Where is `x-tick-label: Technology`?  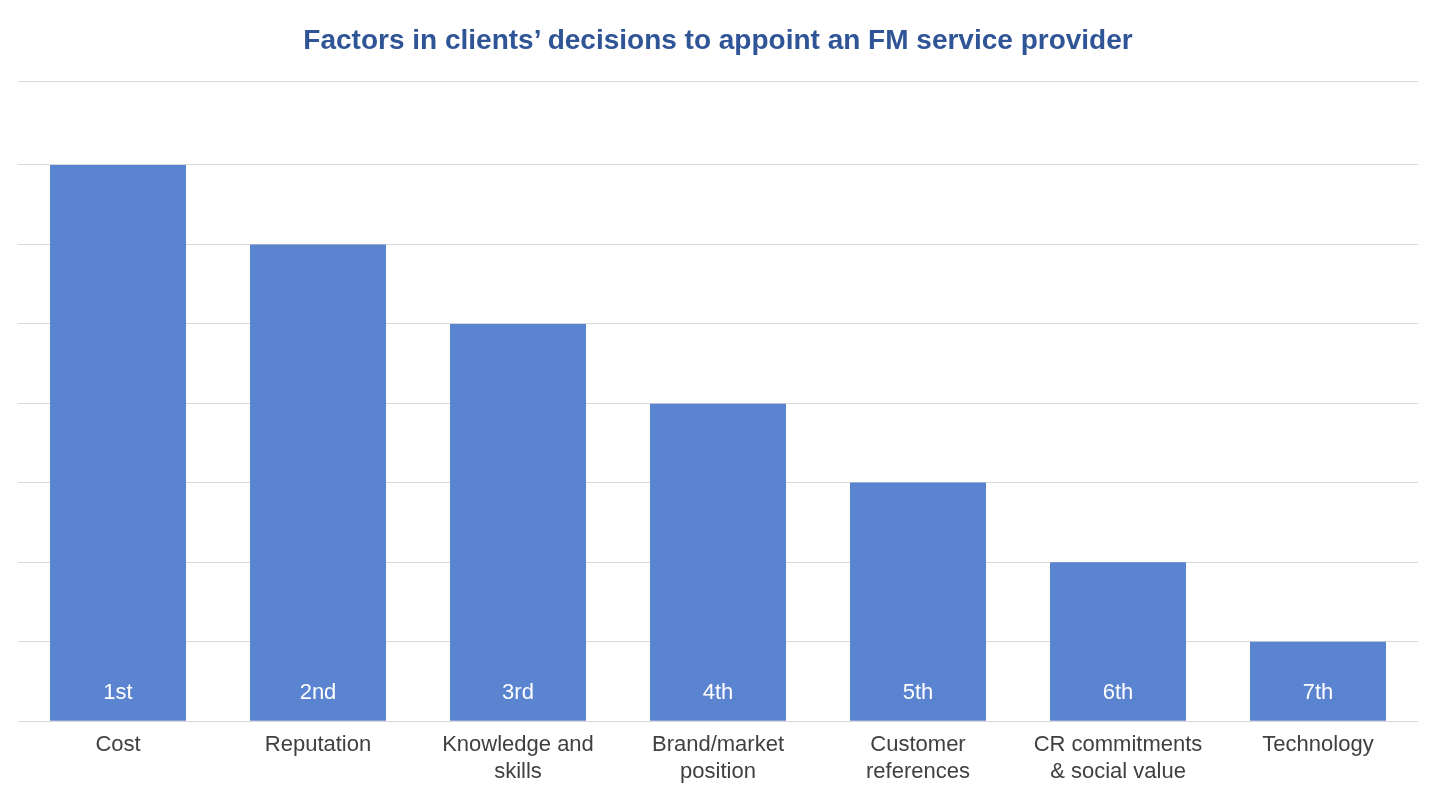 x-tick-label: Technology is located at coordinates (1318, 744).